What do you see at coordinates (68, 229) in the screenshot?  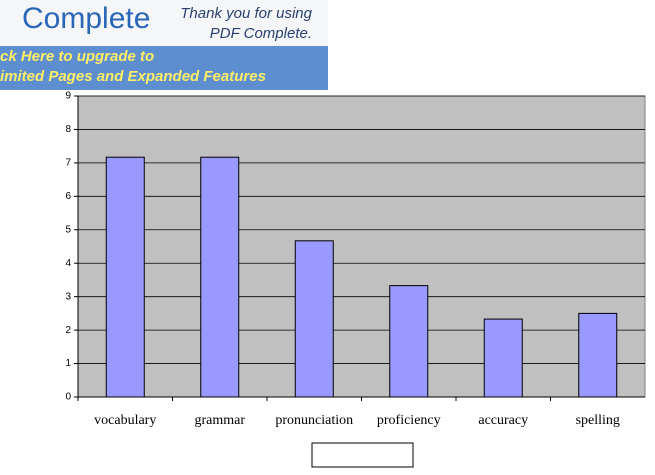 I see `y-tick-label: 5` at bounding box center [68, 229].